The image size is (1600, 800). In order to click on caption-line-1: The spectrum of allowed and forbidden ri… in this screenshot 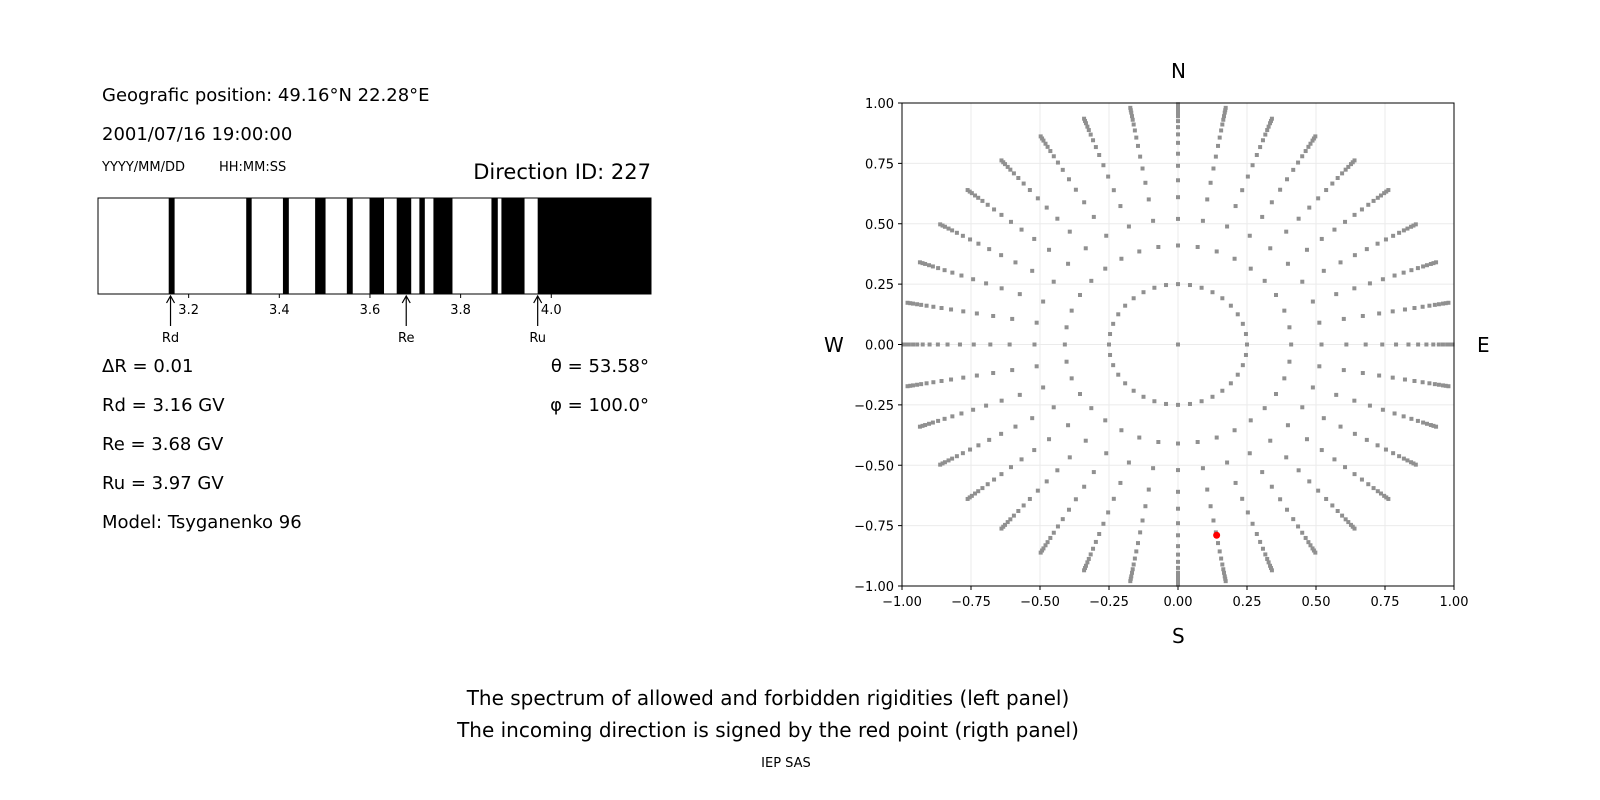, I will do `click(768, 698)`.